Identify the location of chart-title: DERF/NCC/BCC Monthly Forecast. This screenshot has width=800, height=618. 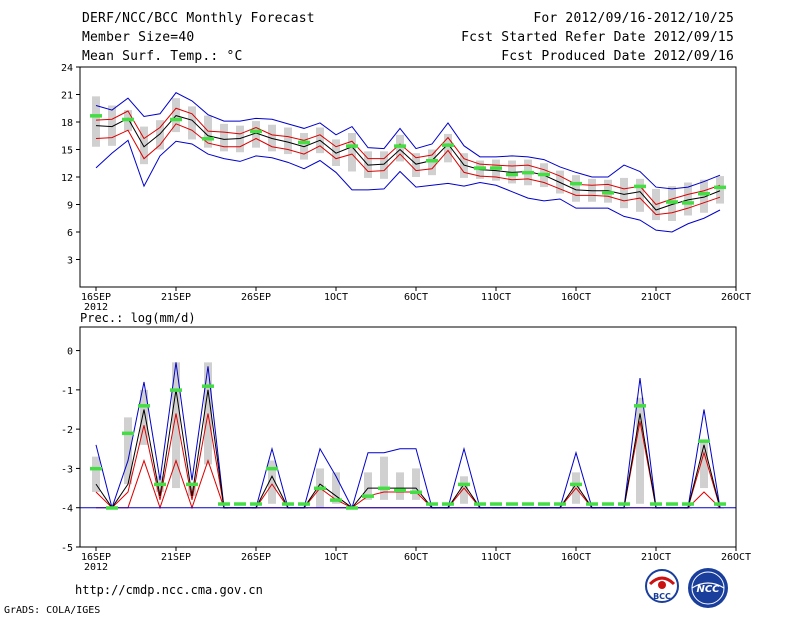
(198, 18).